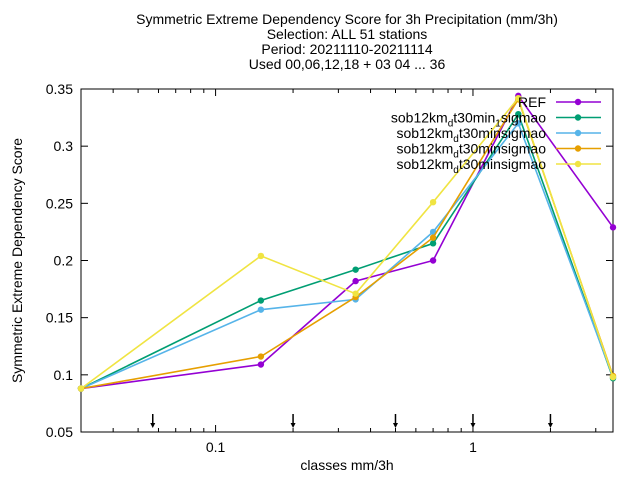  I want to click on y-tick-label: 0.1, so click(64, 375).